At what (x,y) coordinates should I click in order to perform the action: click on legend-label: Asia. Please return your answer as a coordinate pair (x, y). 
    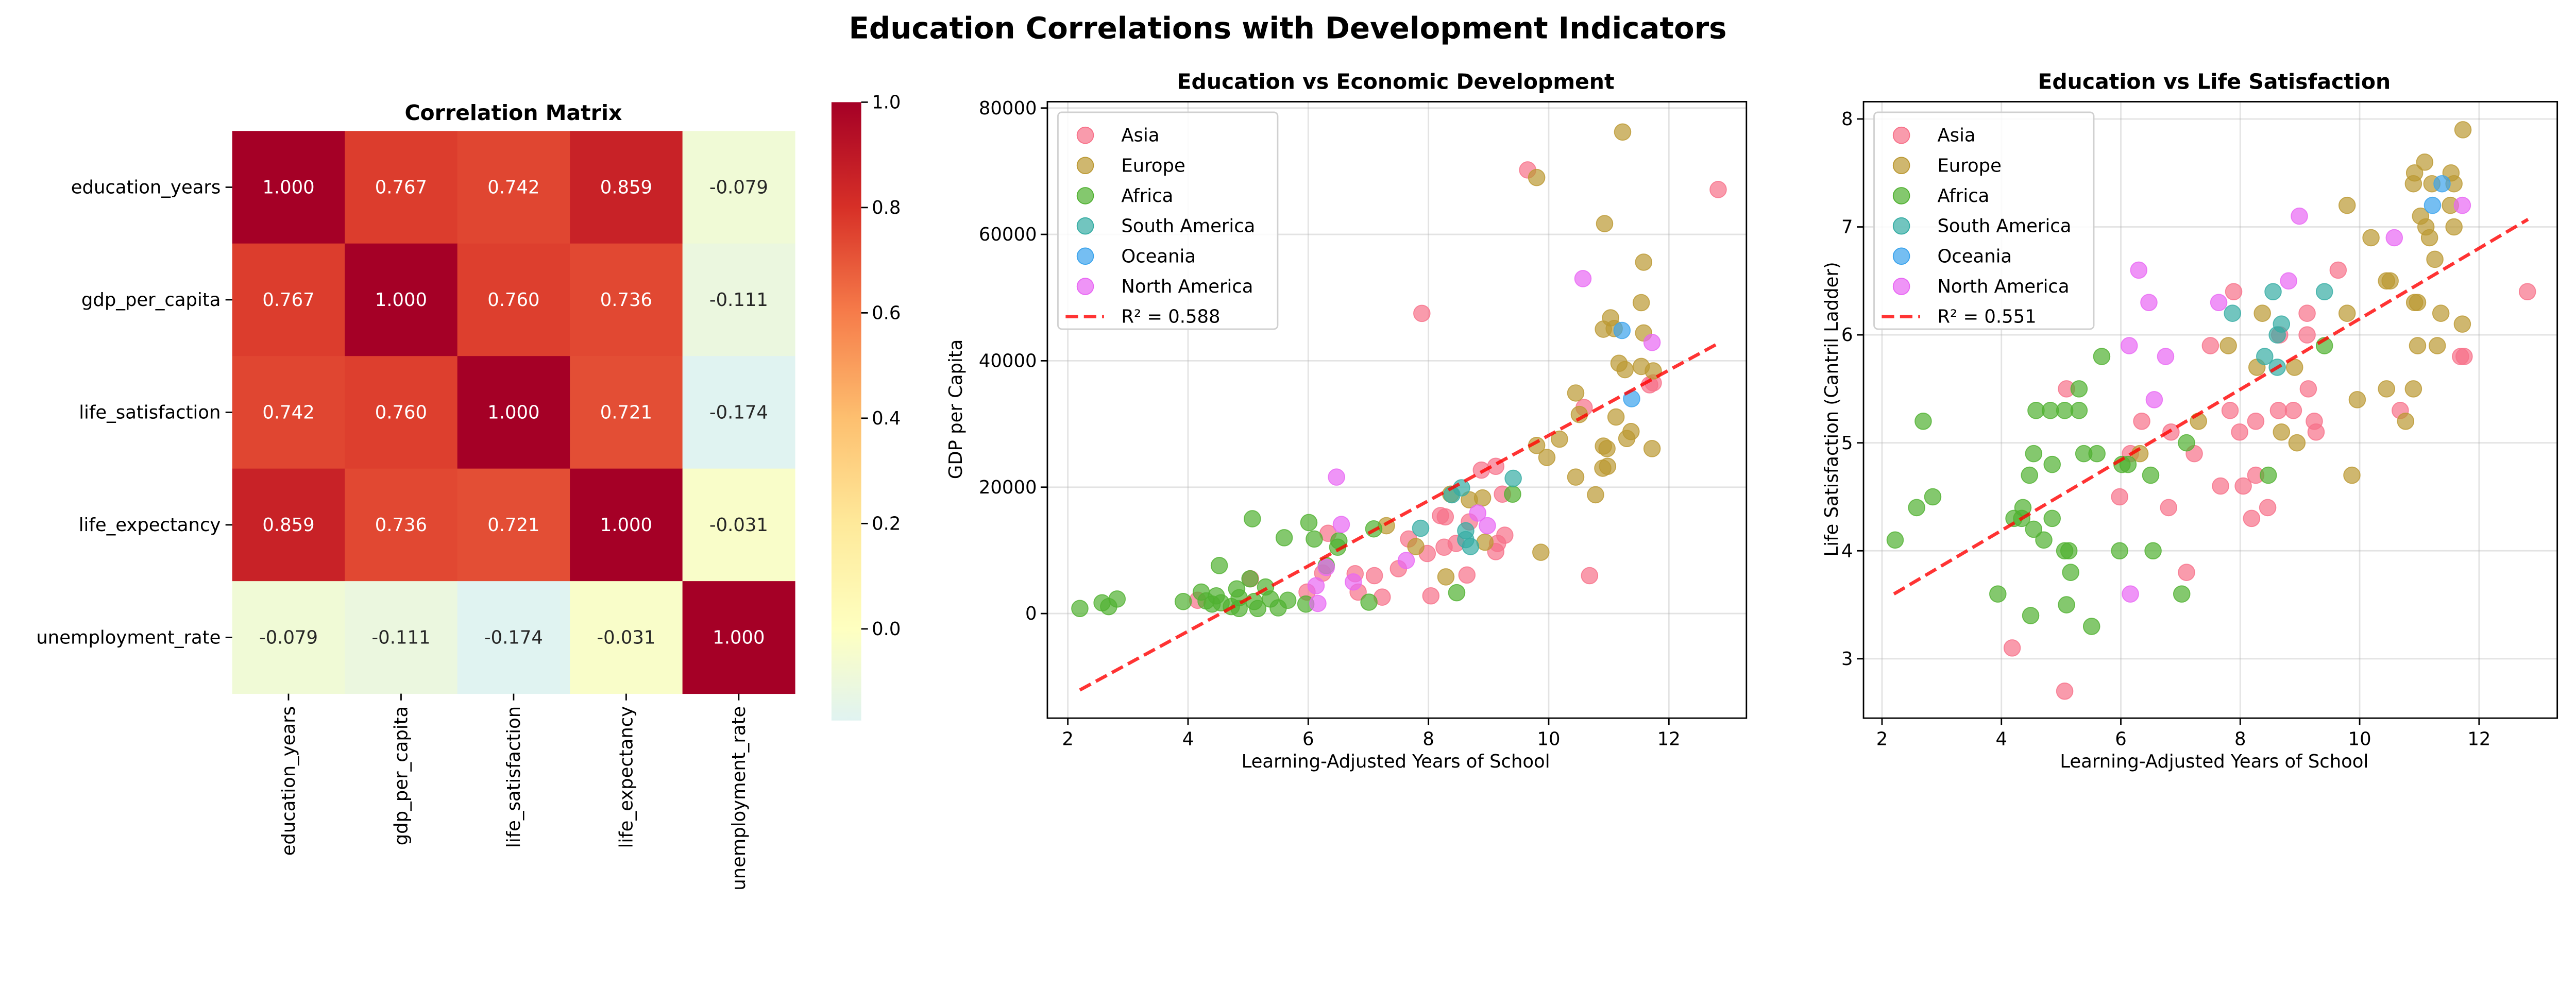
    Looking at the image, I should click on (1956, 136).